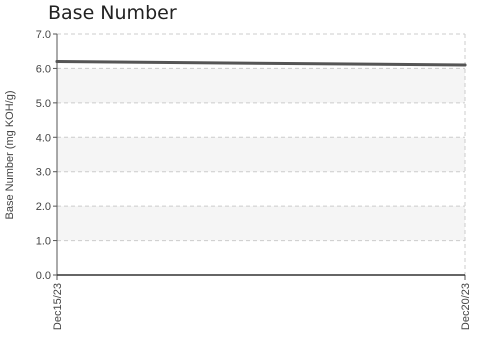  I want to click on x-tick-label: Dec15/23, so click(58, 306).